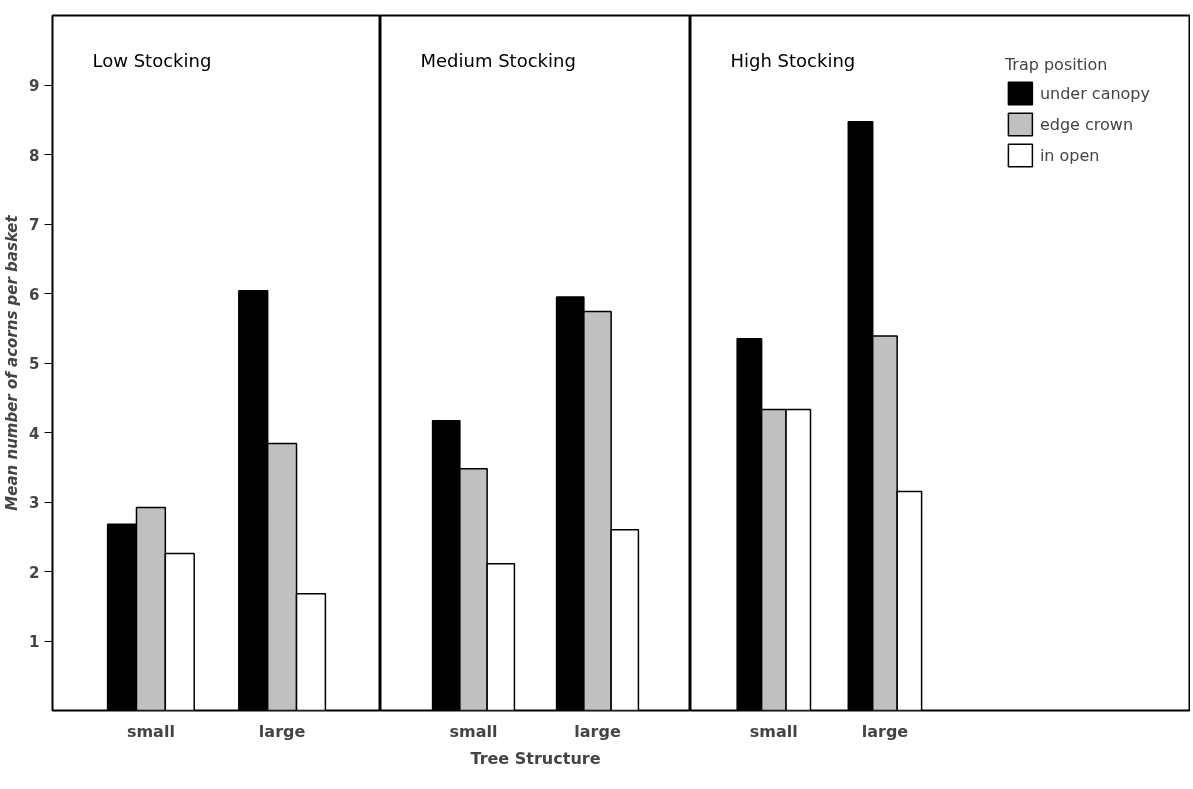 This screenshot has height=789, width=1193. Describe the element at coordinates (535, 758) in the screenshot. I see `x-axis-title: Tree Structure` at that location.